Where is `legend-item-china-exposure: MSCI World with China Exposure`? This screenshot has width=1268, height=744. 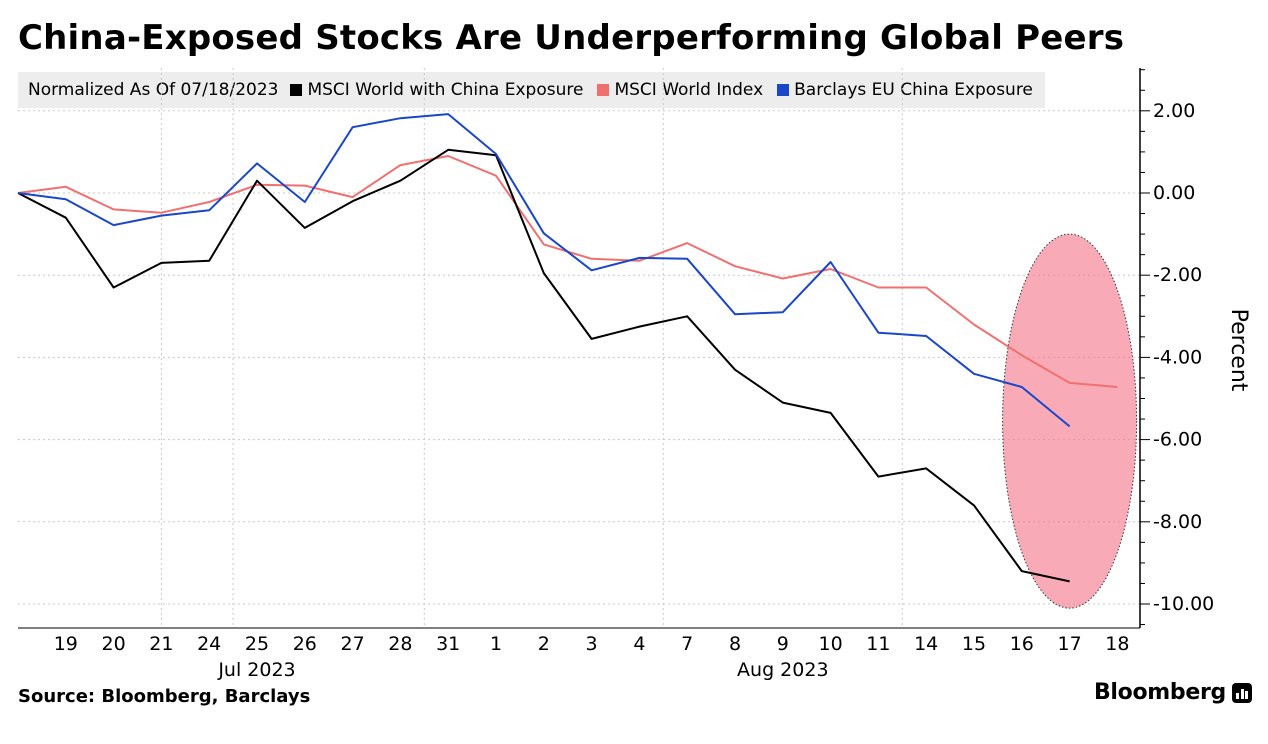
legend-item-china-exposure: MSCI World with China Exposure is located at coordinates (436, 90).